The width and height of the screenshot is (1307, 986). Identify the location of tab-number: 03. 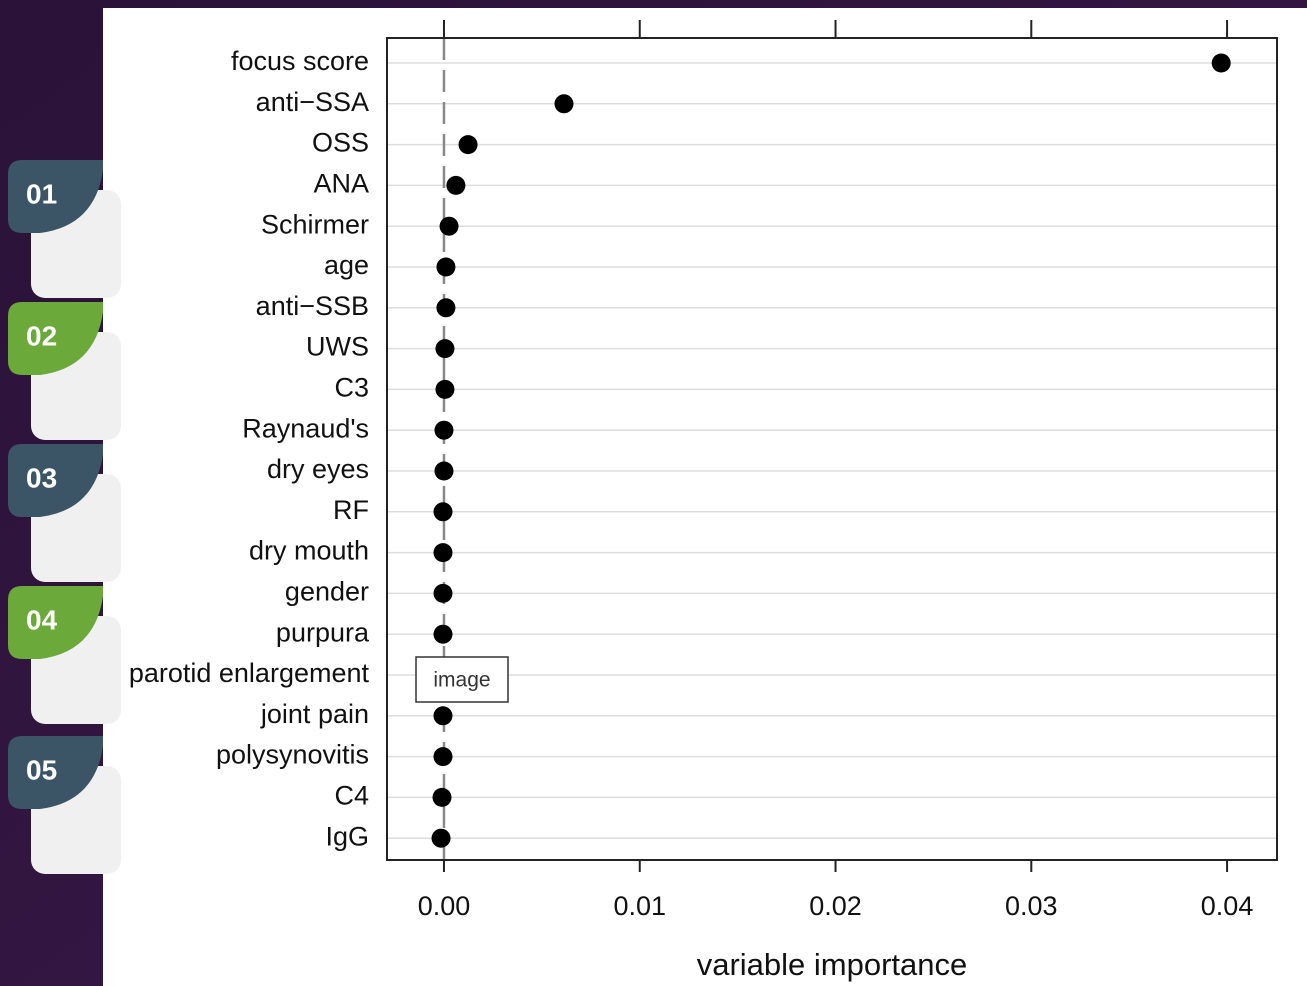
(41, 477).